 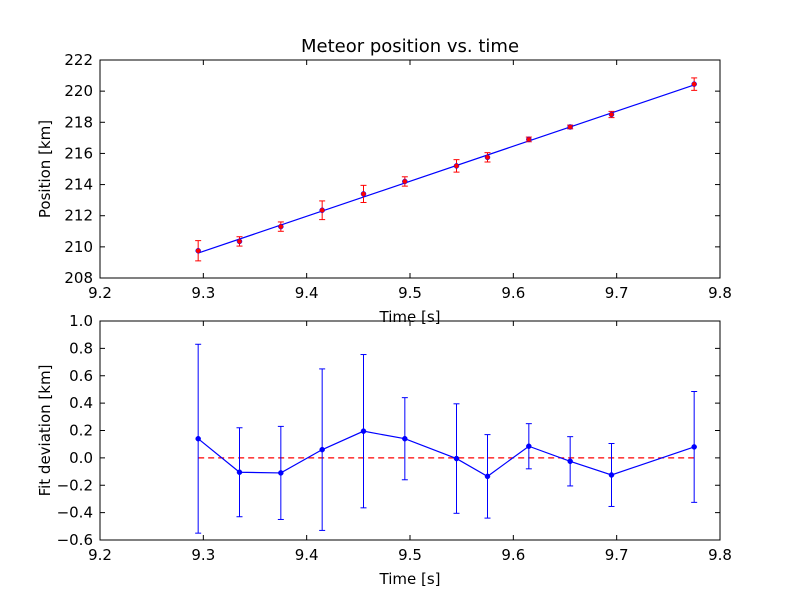 I want to click on y-tick-label: 210, so click(x=78, y=247).